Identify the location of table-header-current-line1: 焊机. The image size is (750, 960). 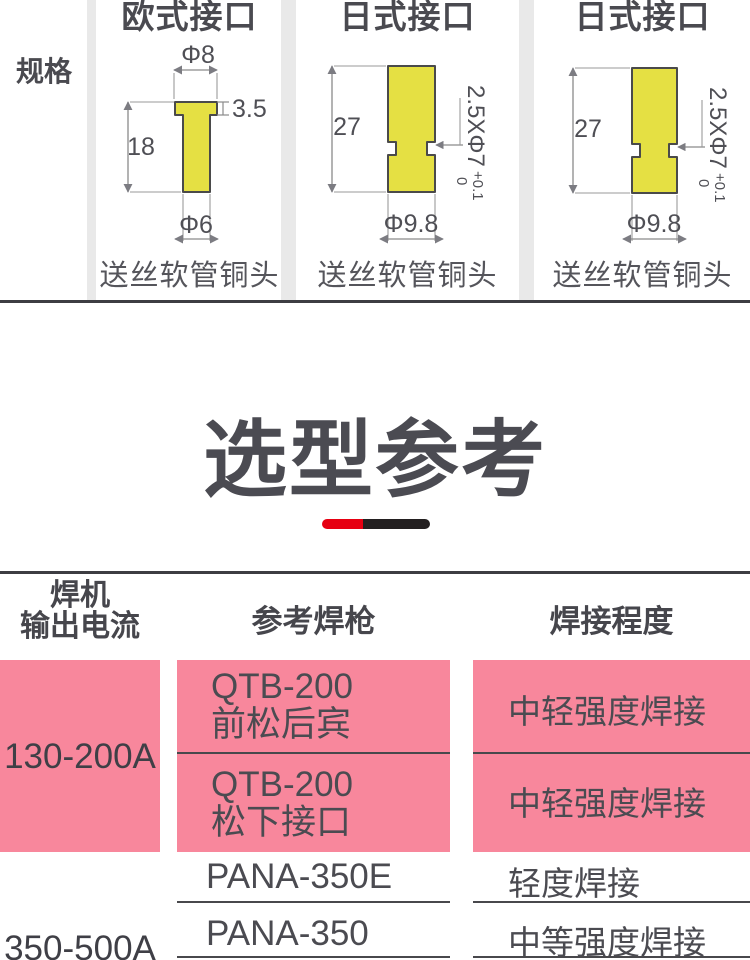
(80, 595).